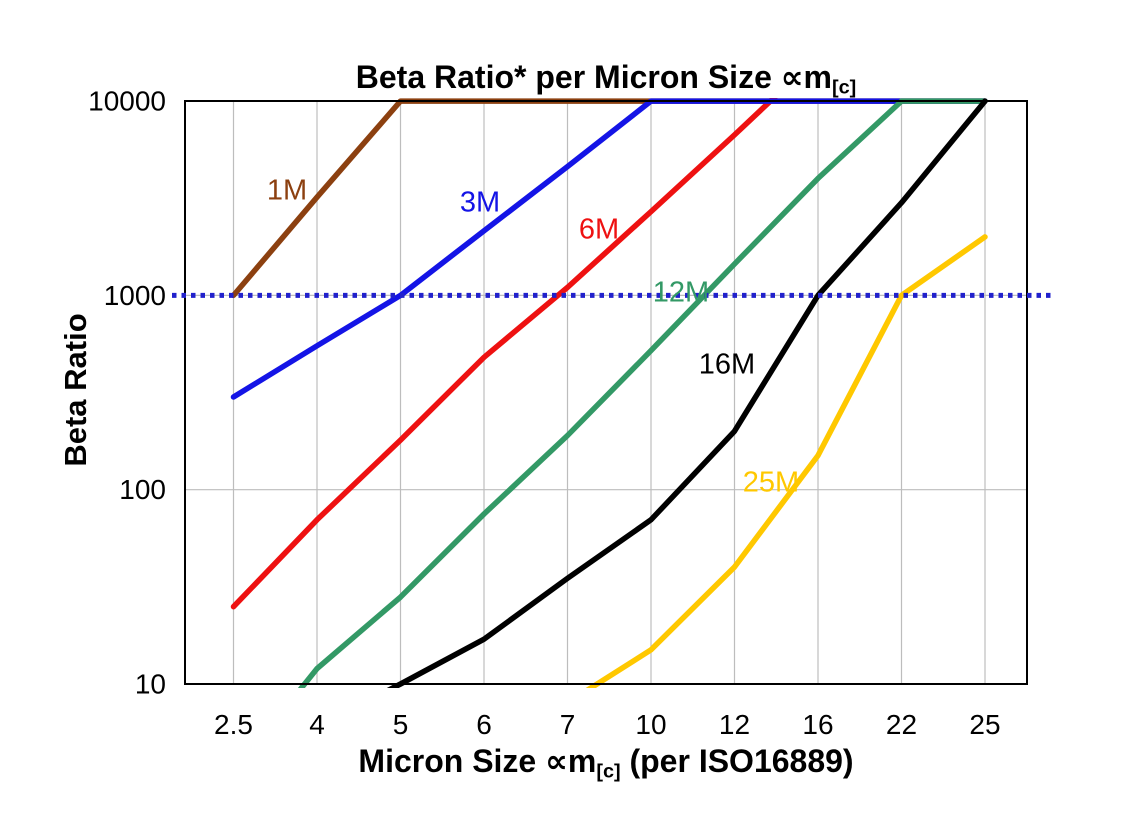 Image resolution: width=1146 pixels, height=814 pixels. Describe the element at coordinates (727, 365) in the screenshot. I see `series-label-16m: 16M` at that location.